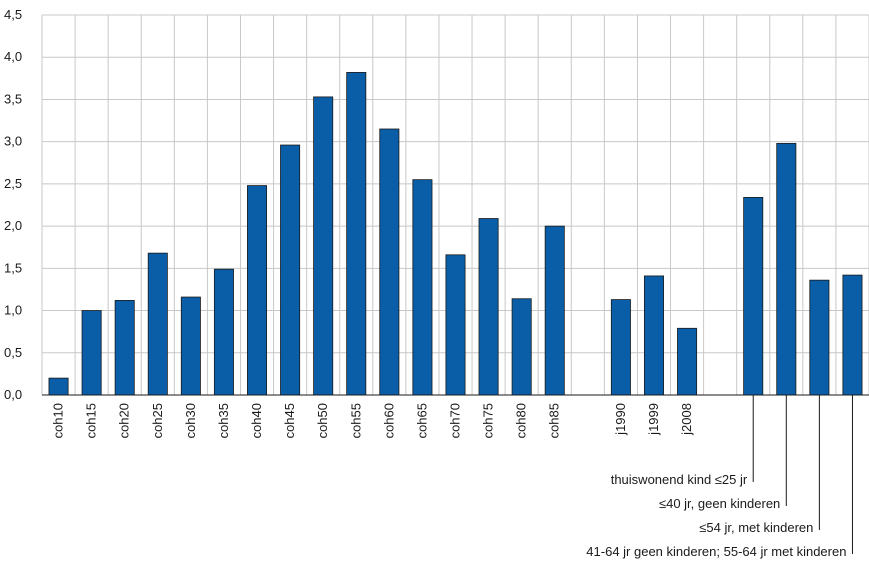  I want to click on x-tick-label: coh50, so click(322, 420).